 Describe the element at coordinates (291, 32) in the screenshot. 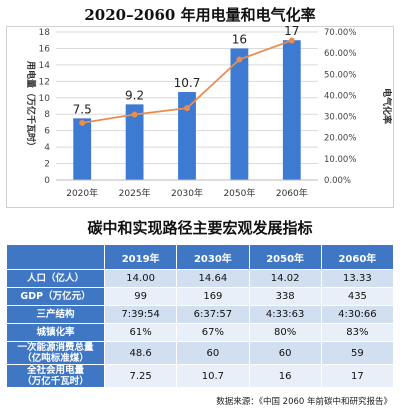

I see `bar-data-label: 17` at that location.